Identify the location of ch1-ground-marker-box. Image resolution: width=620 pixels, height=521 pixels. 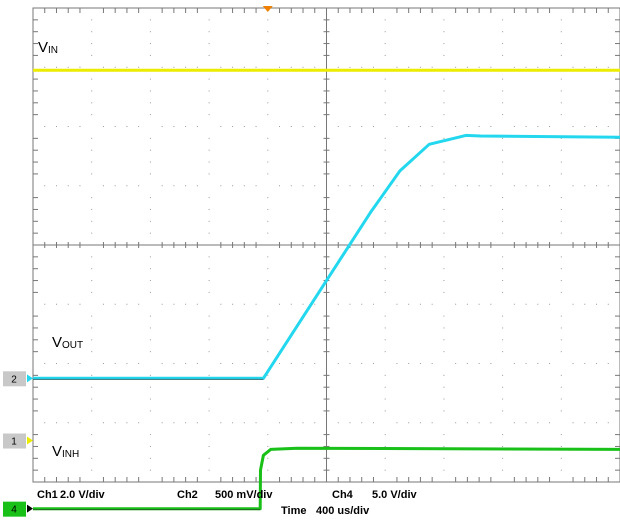
(14, 441).